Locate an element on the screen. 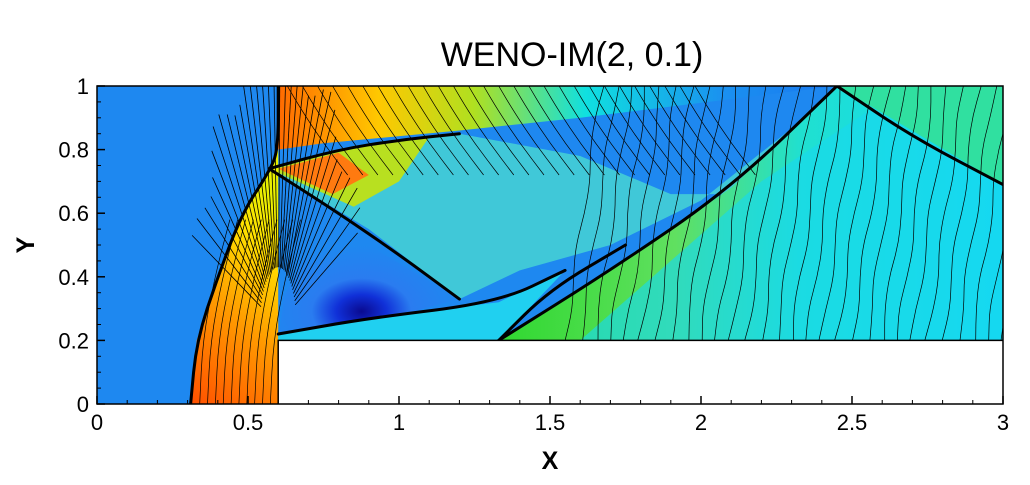  x-tick-label: 2 is located at coordinates (701, 422).